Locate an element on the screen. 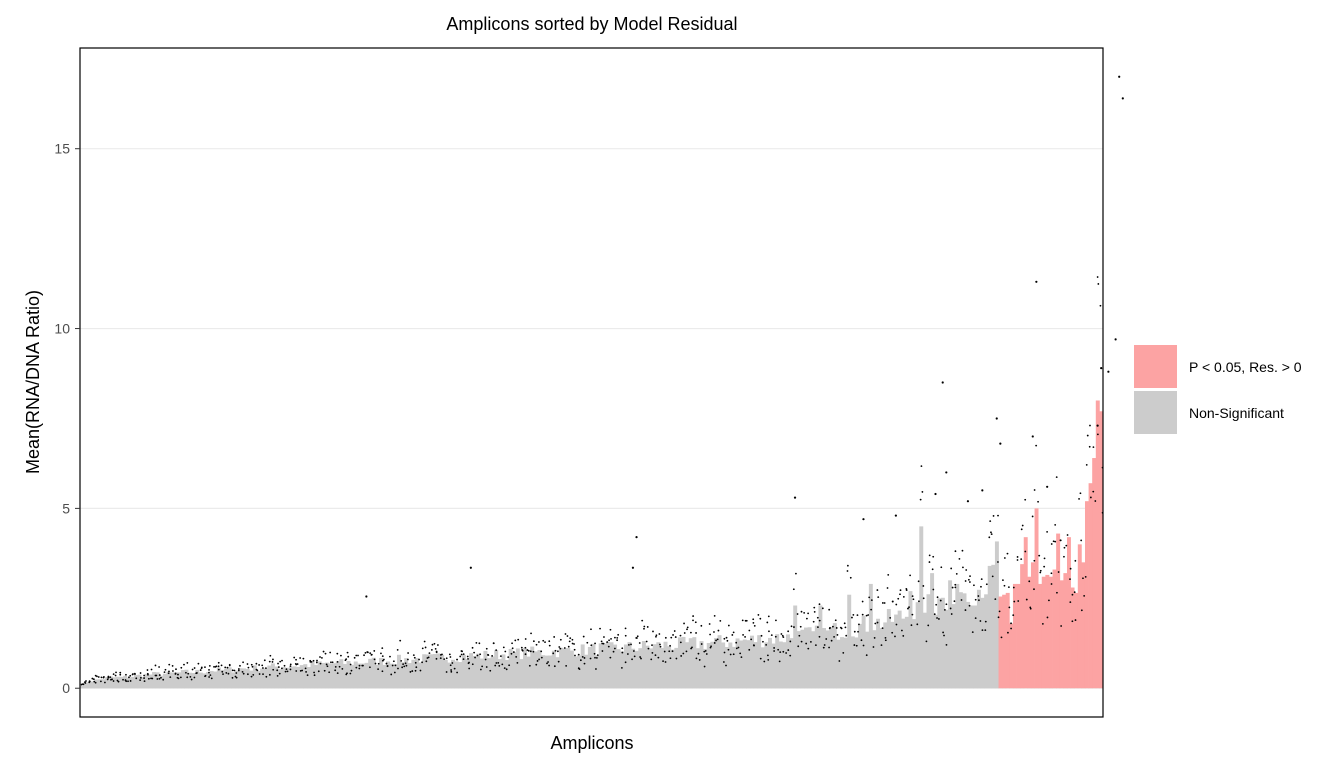 This screenshot has width=1344, height=768. legend: P < 0.05, Res. > 0 Non-Significant is located at coordinates (1218, 389).